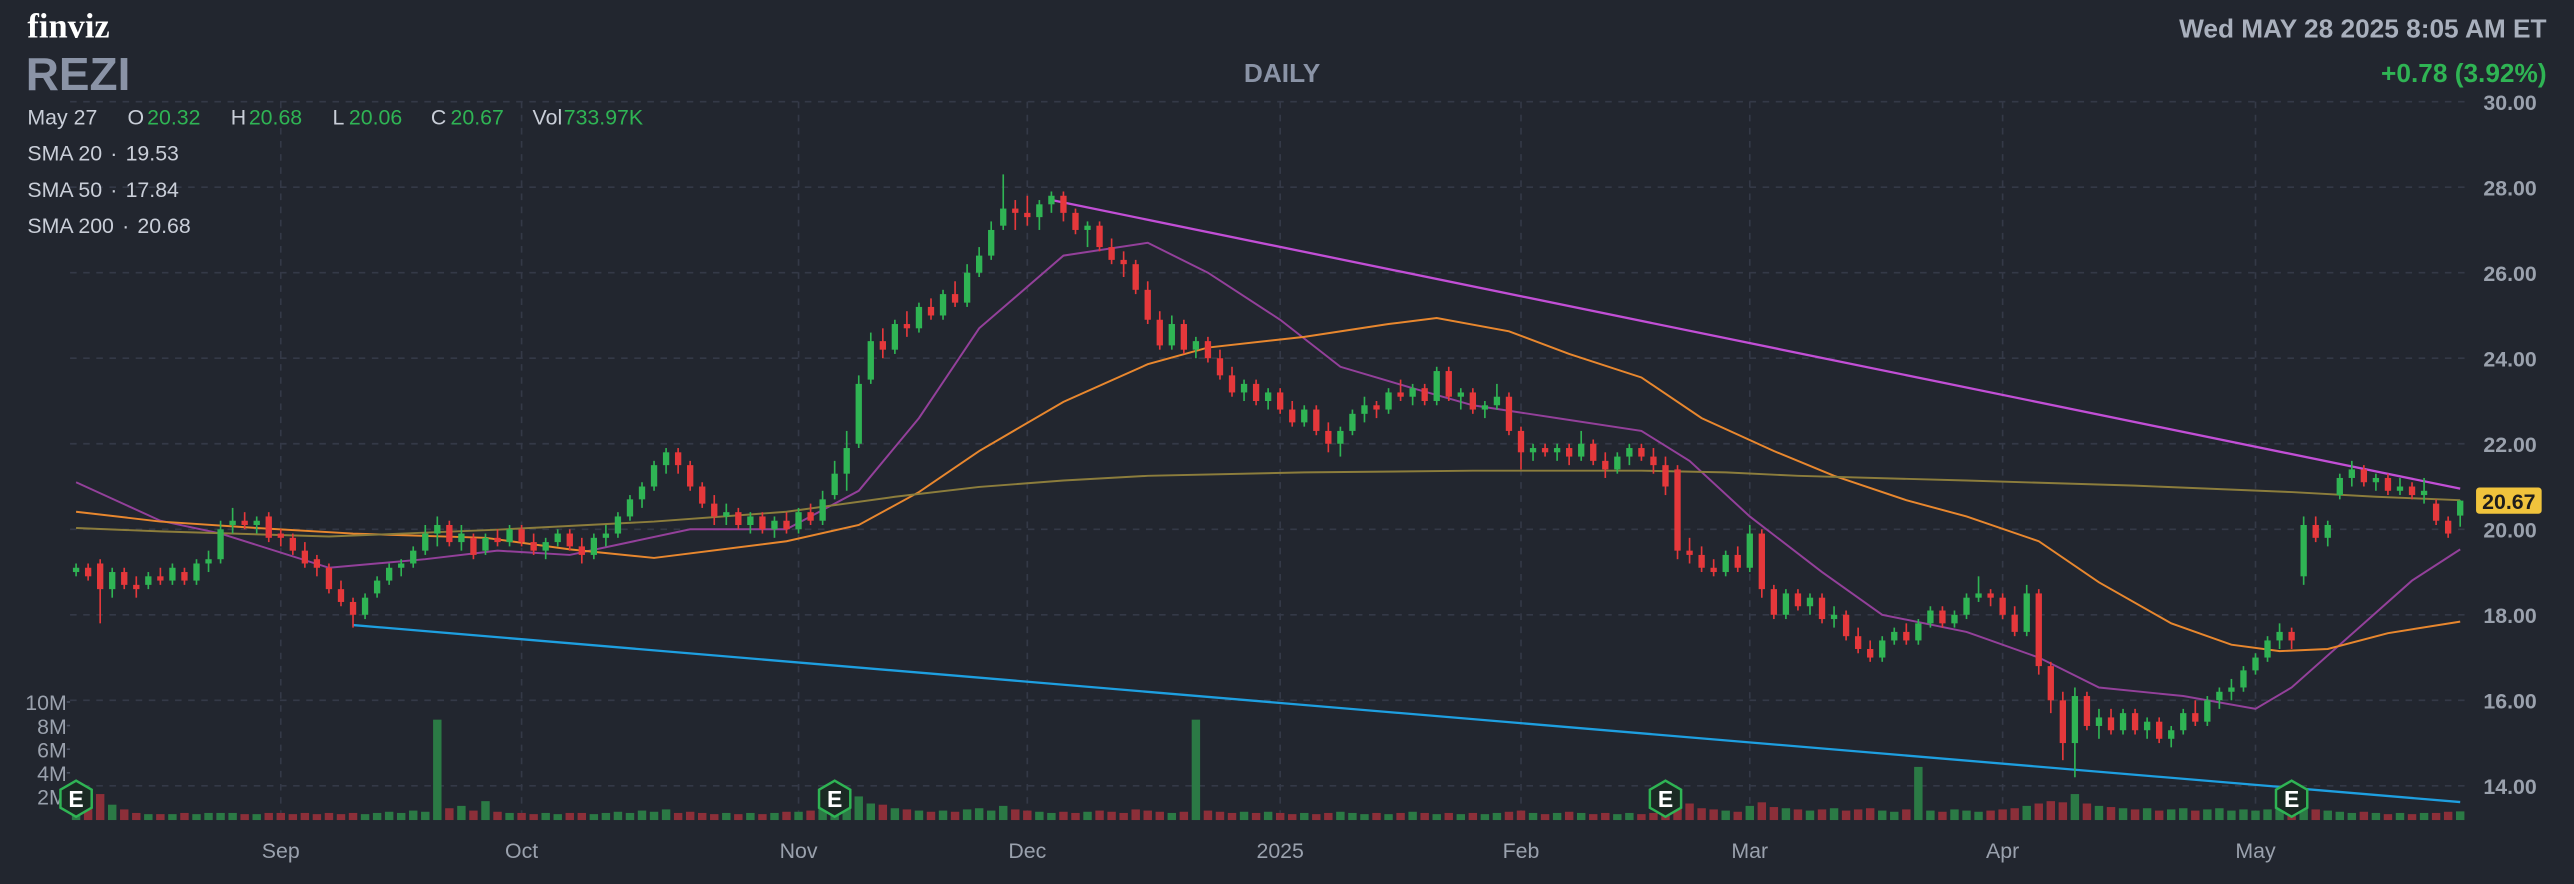  What do you see at coordinates (521, 851) in the screenshot?
I see `x-tick-label: Oct` at bounding box center [521, 851].